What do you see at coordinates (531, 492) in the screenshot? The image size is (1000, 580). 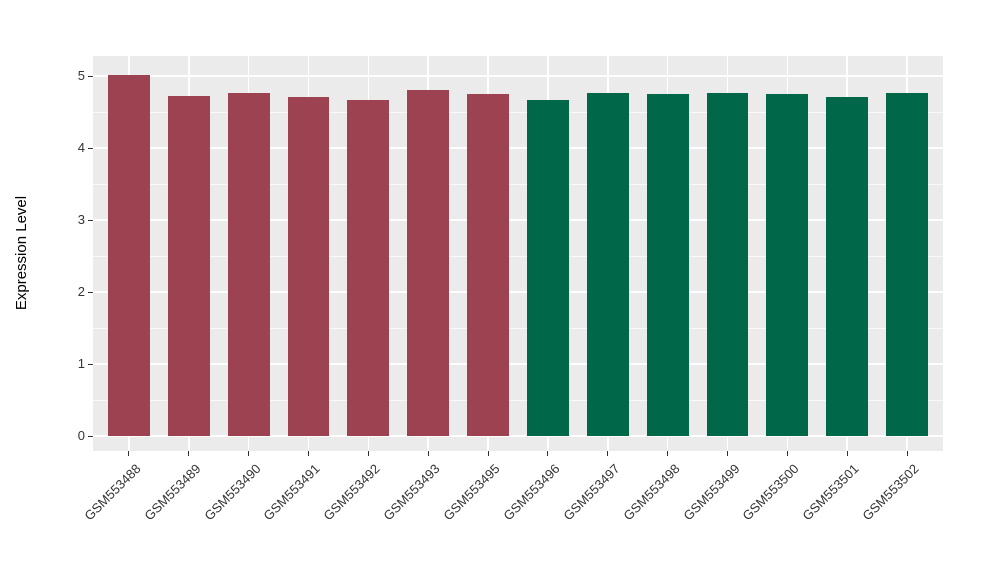 I see `x-tick-label: GSM553496` at bounding box center [531, 492].